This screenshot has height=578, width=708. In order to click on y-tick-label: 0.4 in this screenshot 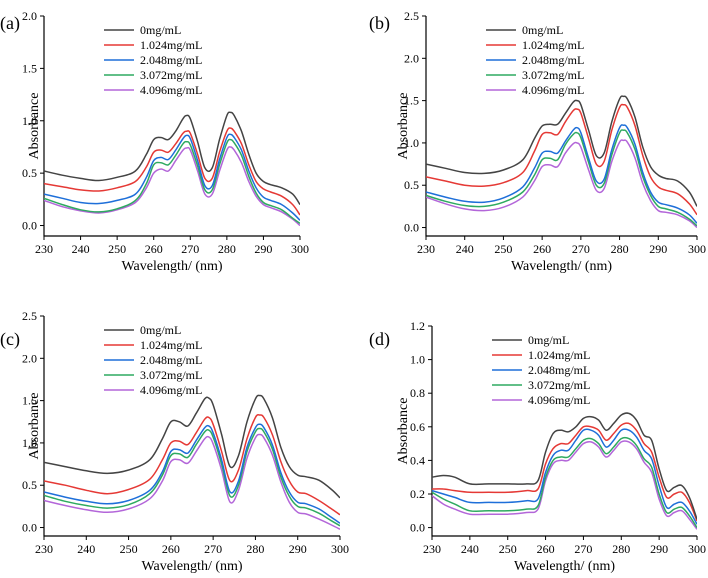, I will do `click(417, 460)`.